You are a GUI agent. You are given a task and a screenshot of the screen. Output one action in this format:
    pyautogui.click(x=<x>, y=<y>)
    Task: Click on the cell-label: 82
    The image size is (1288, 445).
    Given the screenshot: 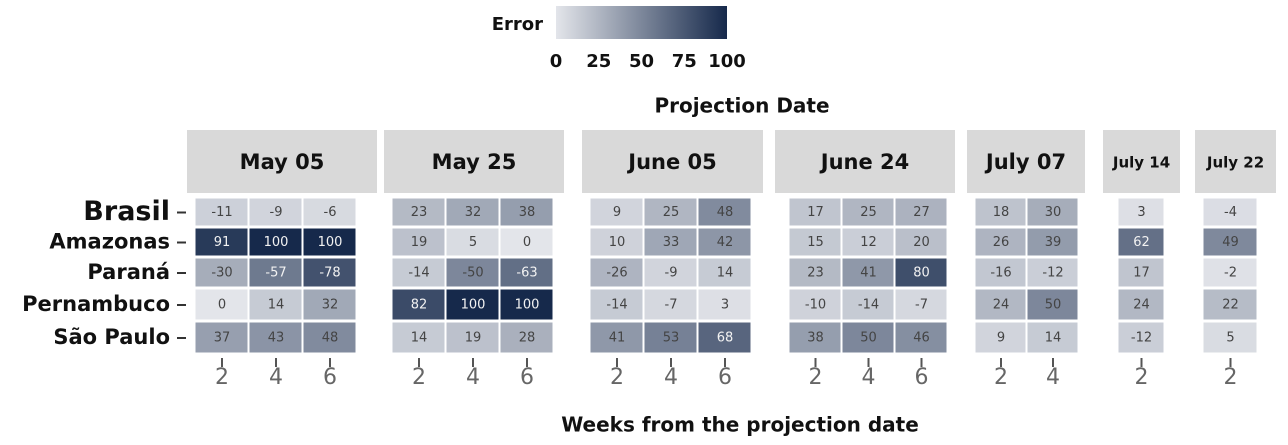 What is the action you would take?
    pyautogui.click(x=419, y=305)
    